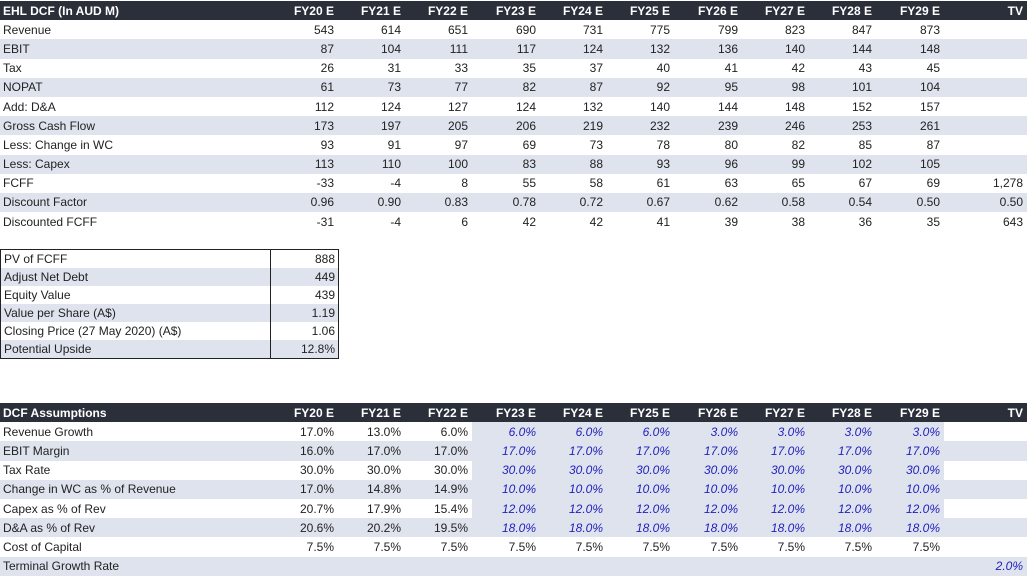 This screenshot has height=576, width=1027. Describe the element at coordinates (135, 413) in the screenshot. I see `assumptions-title: DCF Assumptions` at that location.